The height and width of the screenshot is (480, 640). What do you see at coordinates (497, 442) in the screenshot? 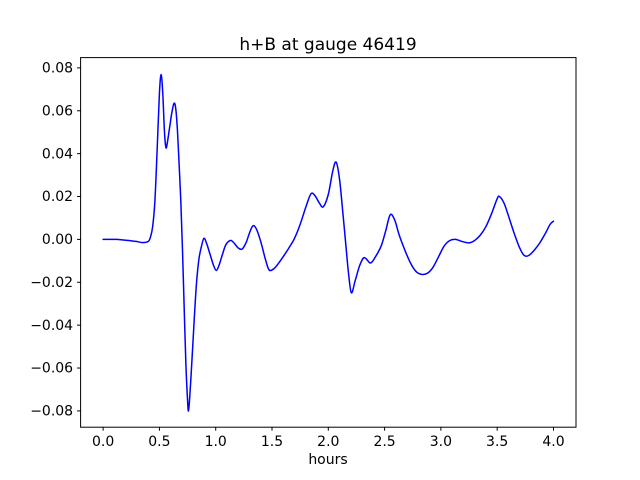
I see `x-tick-label: 3.5` at bounding box center [497, 442].